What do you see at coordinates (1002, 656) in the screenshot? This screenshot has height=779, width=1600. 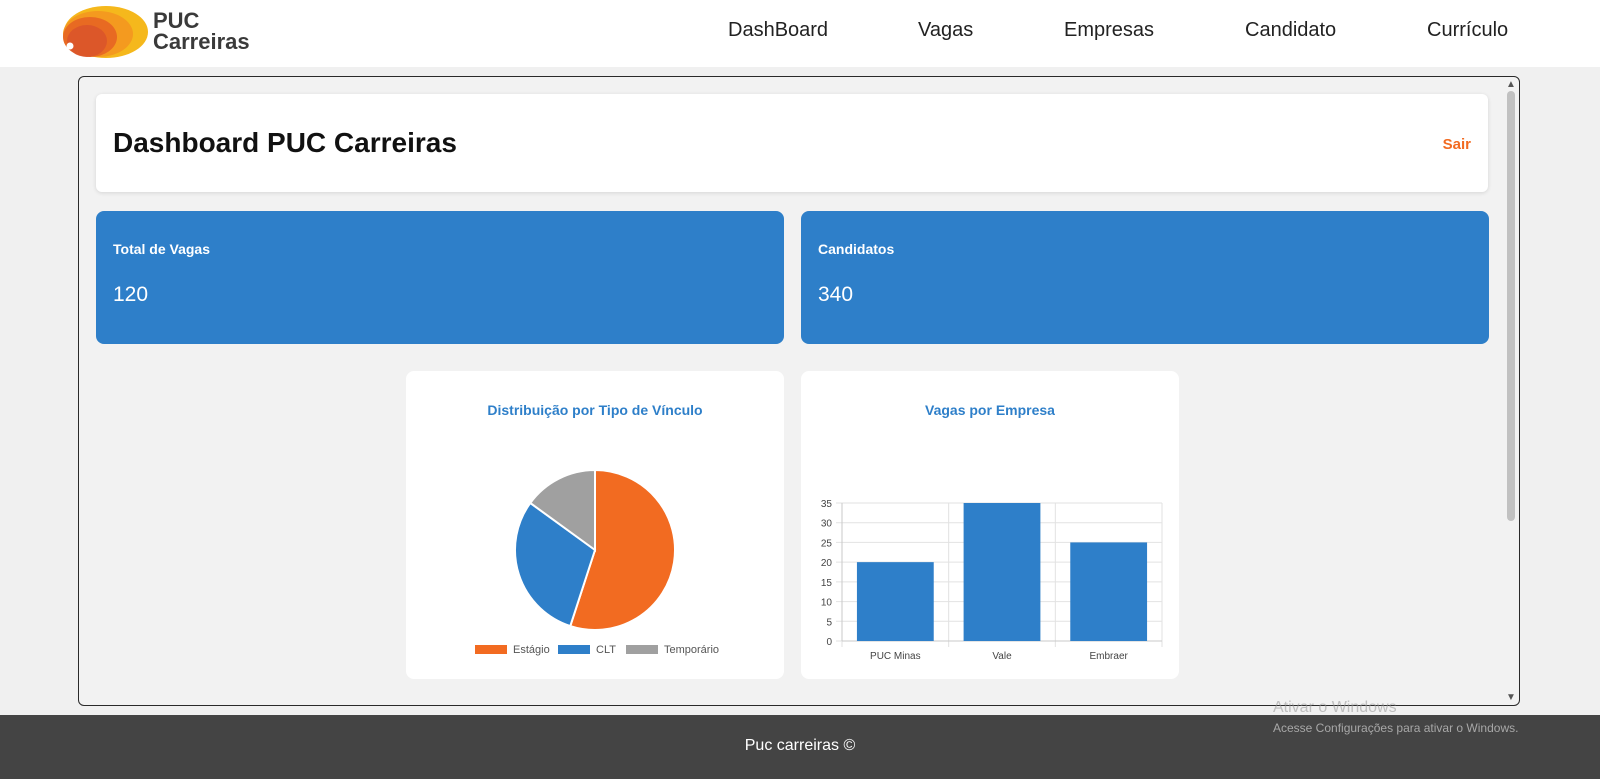 I see `x-tick-label: Vale` at bounding box center [1002, 656].